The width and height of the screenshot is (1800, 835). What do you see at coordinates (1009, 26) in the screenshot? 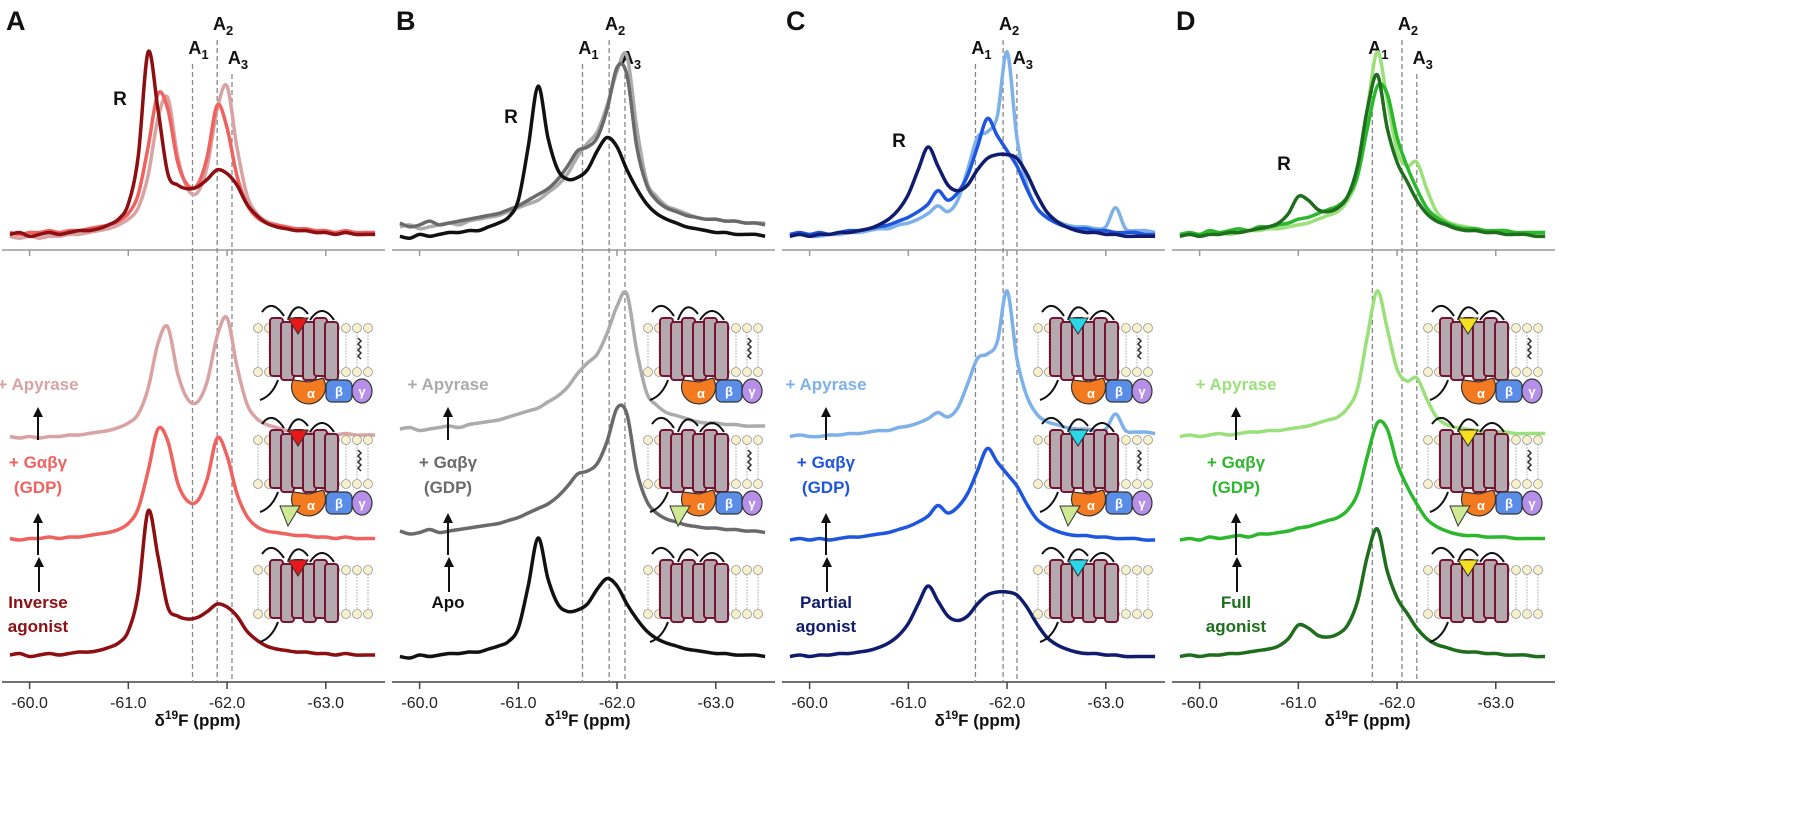
I see `resonance-label: A2` at bounding box center [1009, 26].